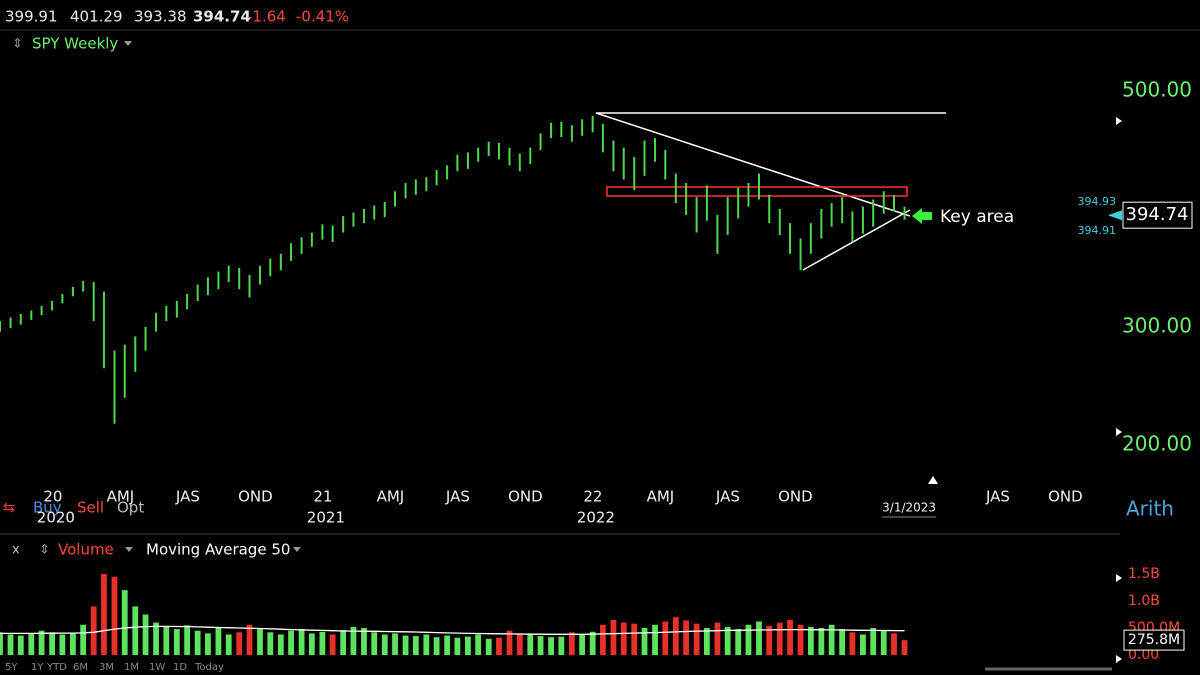  Describe the element at coordinates (1115, 215) in the screenshot. I see `last-price-pointer` at that location.